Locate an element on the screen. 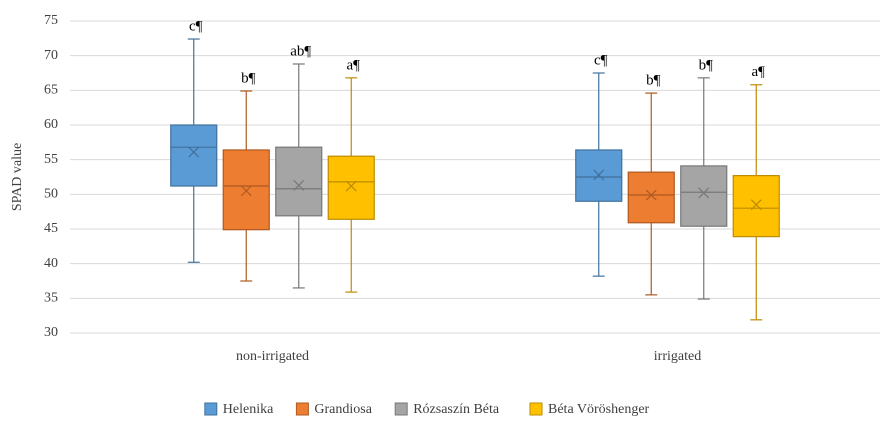 The image size is (884, 421). y-tick-label: 65 is located at coordinates (51, 90).